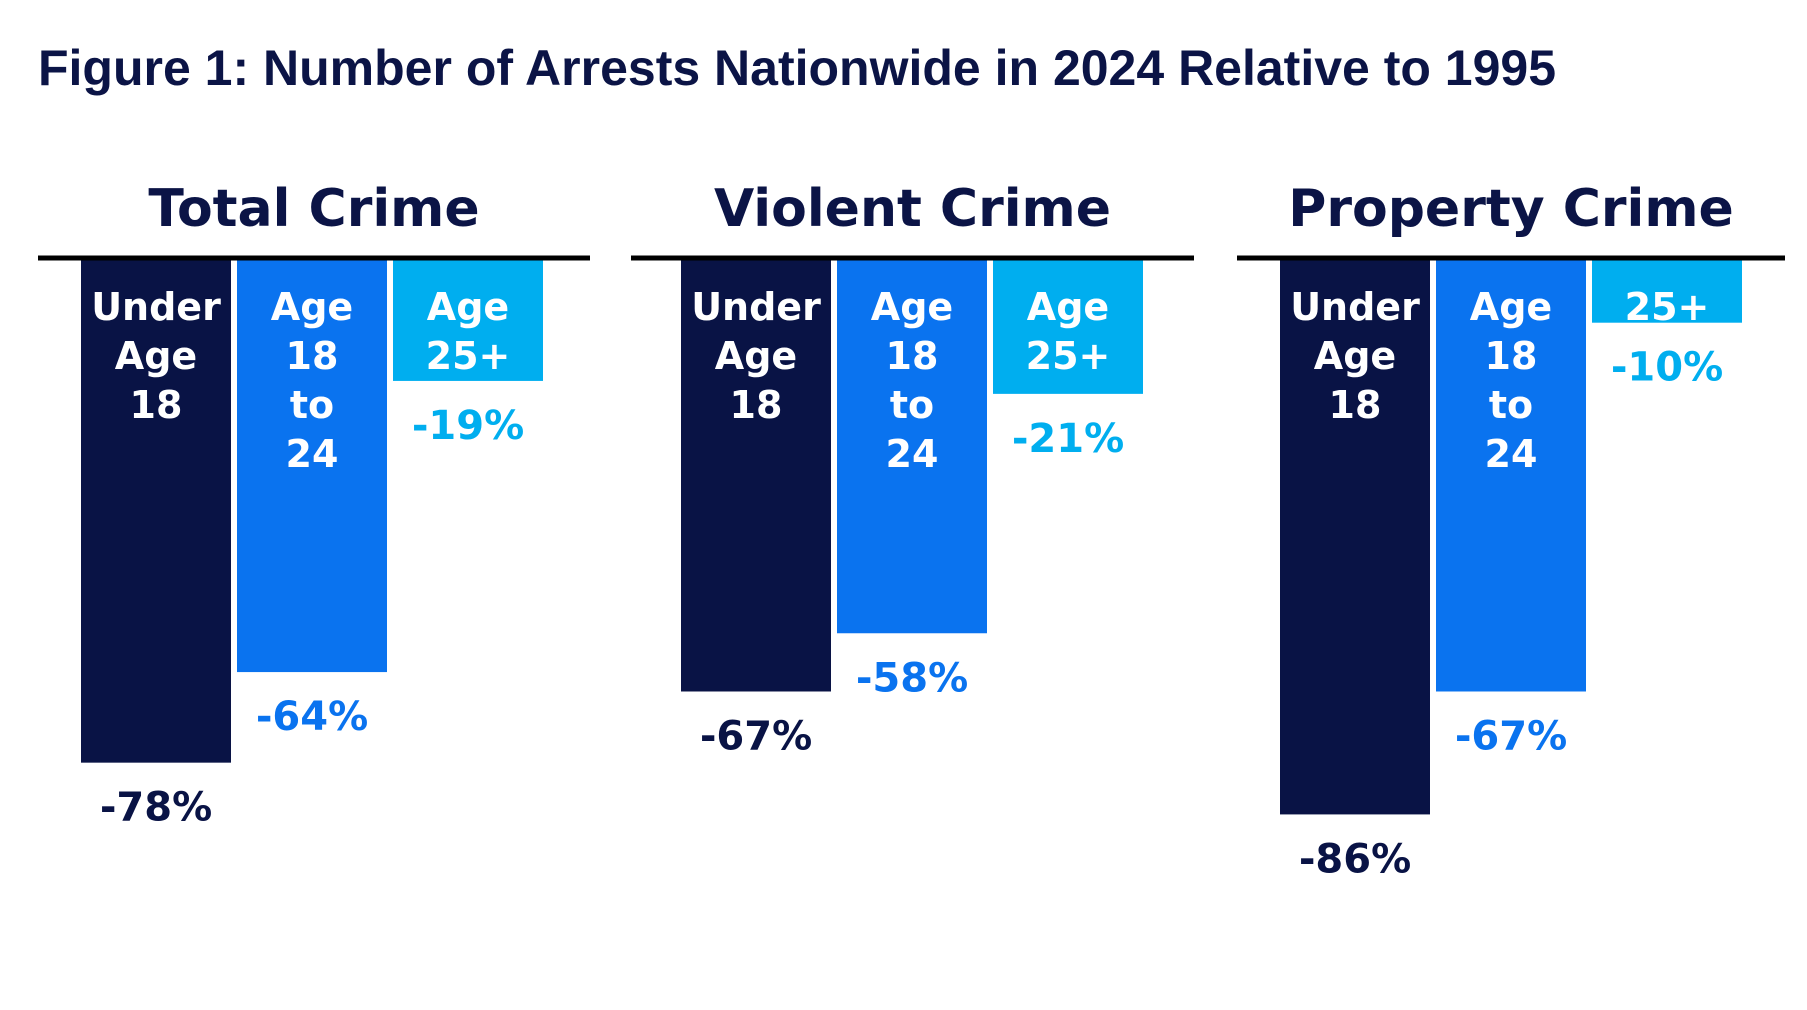  What do you see at coordinates (468, 426) in the screenshot?
I see `bar-value-label: -19%` at bounding box center [468, 426].